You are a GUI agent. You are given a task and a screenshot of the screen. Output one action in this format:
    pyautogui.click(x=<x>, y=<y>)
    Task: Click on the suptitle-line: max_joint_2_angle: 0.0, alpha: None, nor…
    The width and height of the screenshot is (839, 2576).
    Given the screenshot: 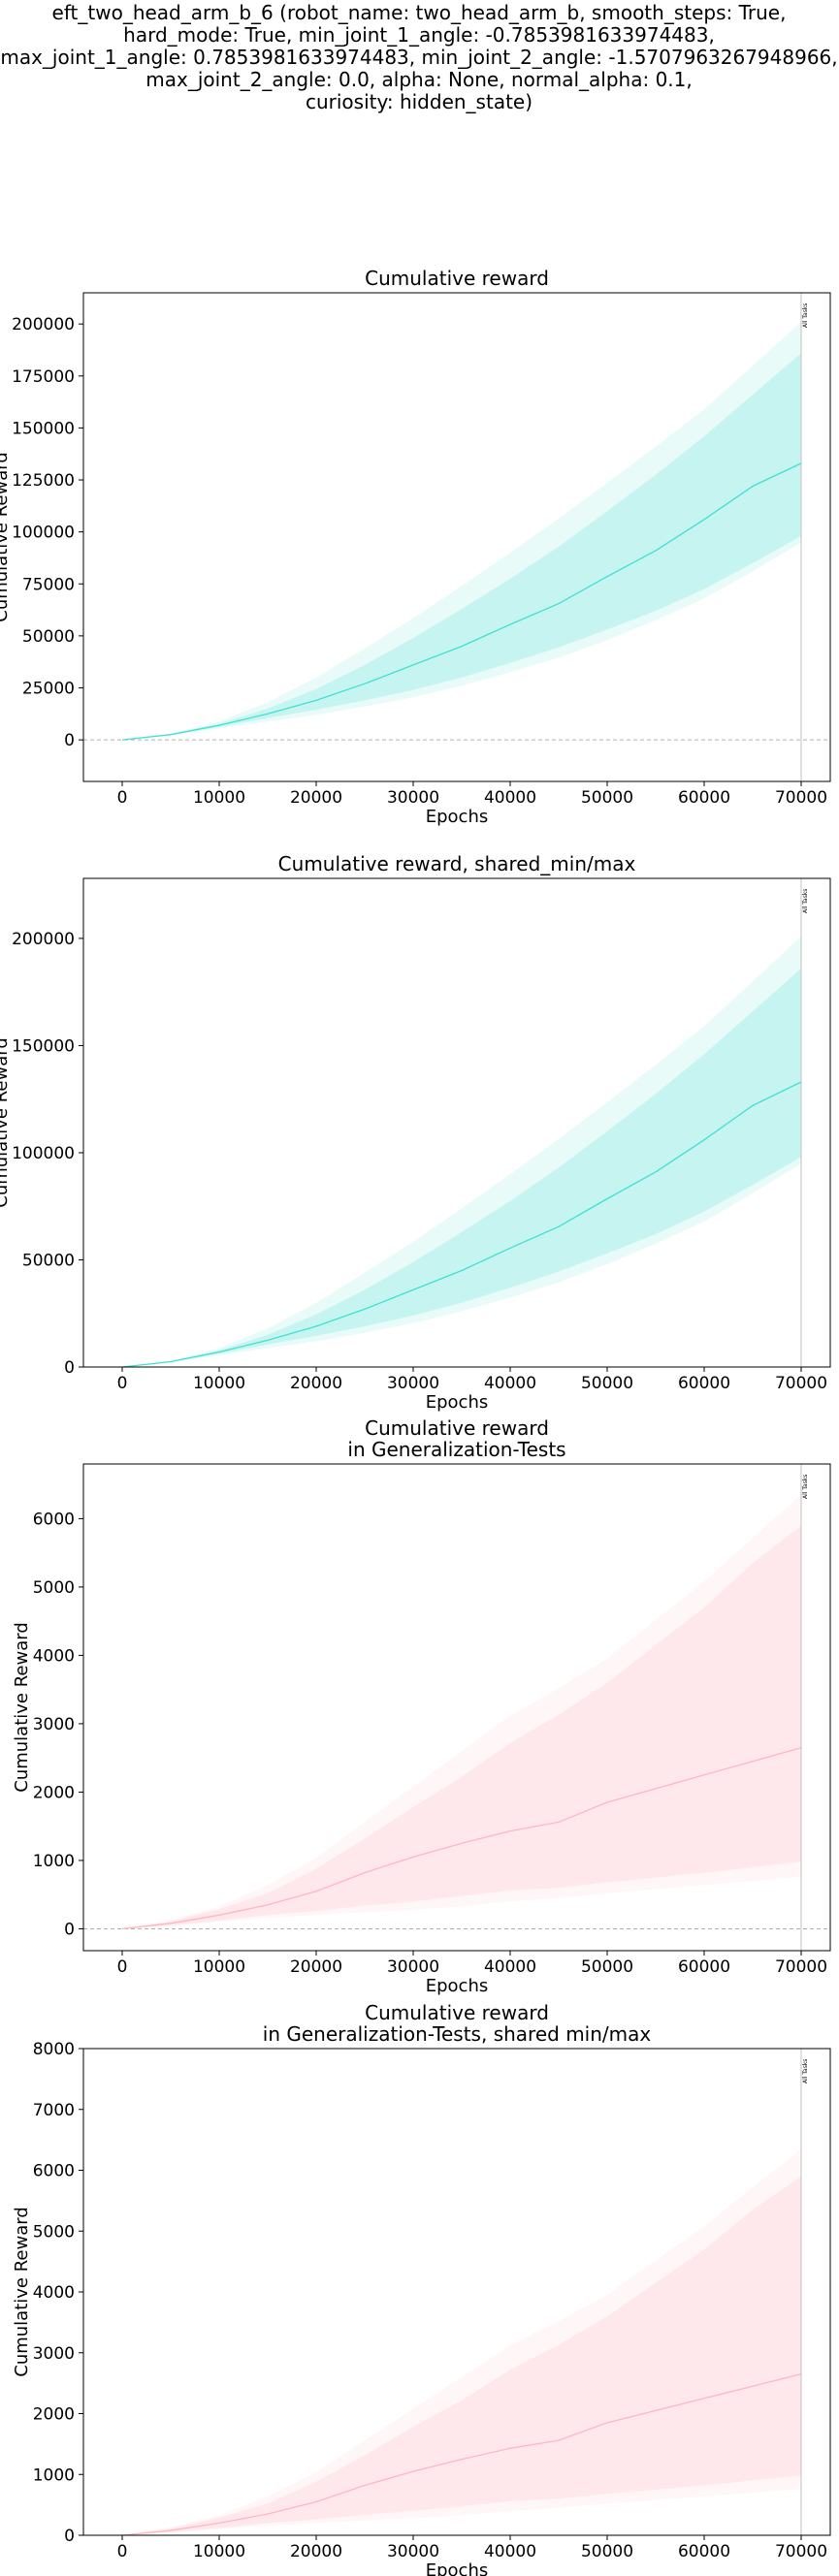 What is the action you would take?
    pyautogui.click(x=418, y=79)
    